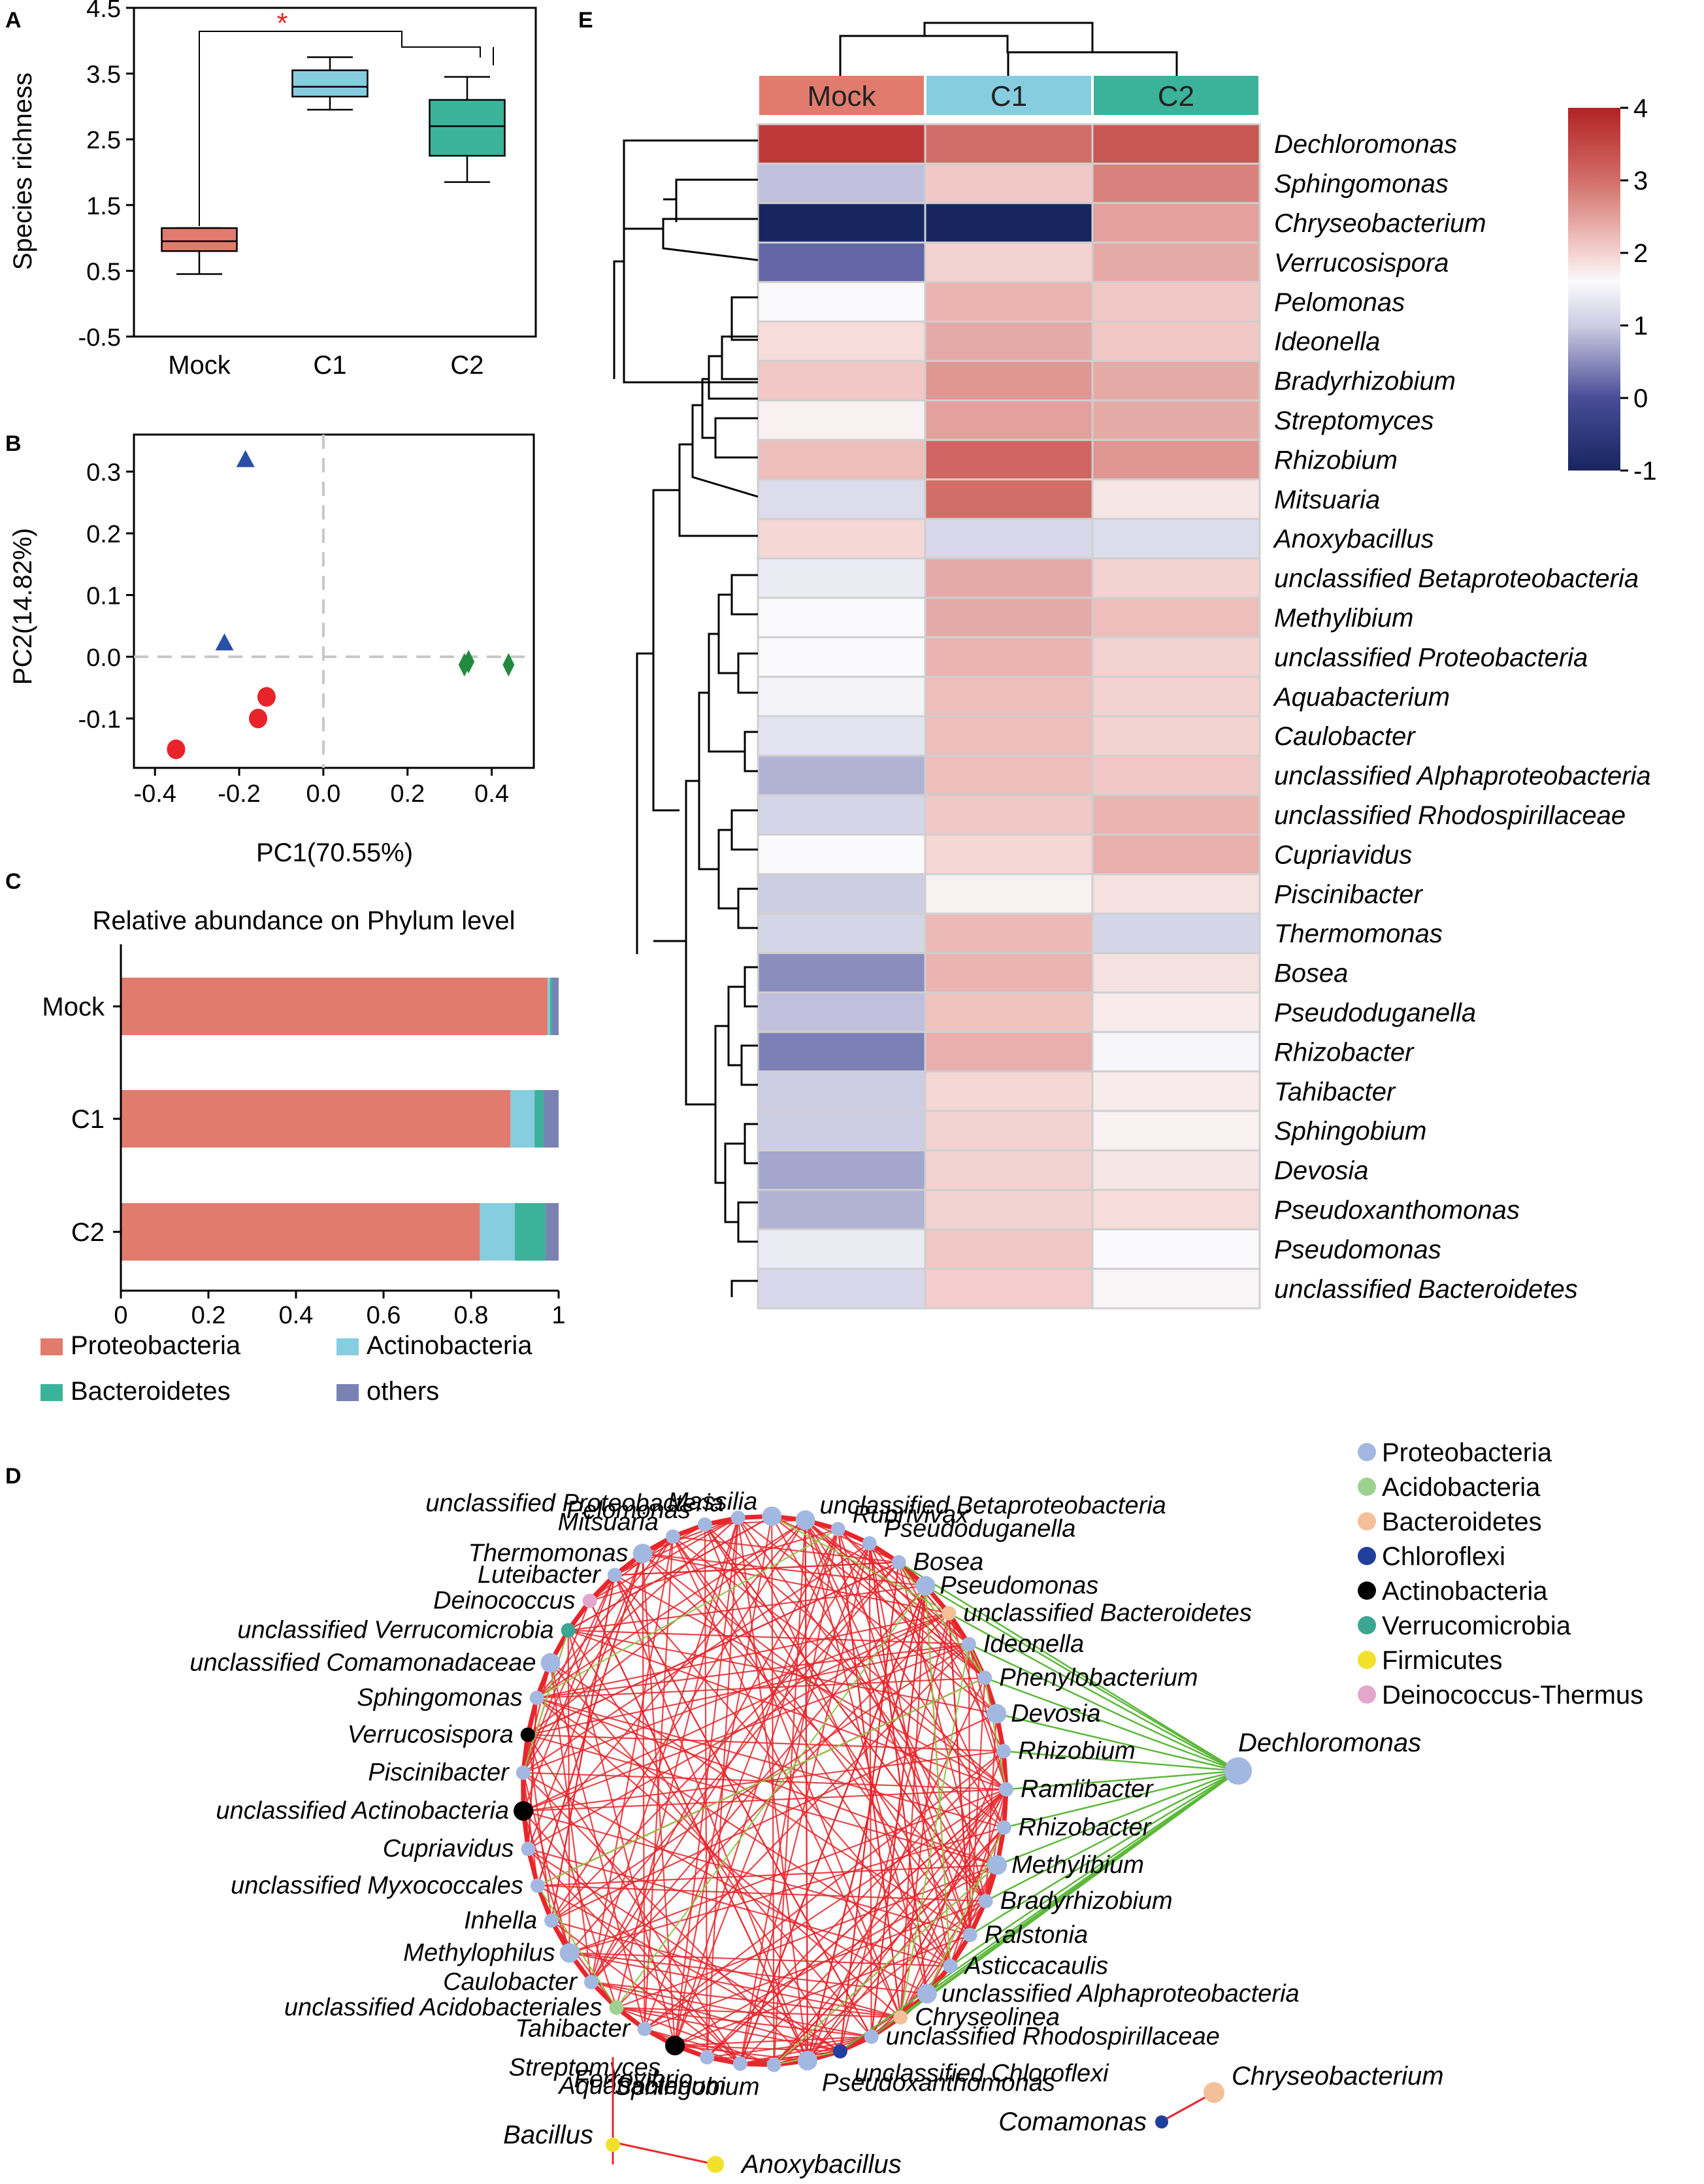  Describe the element at coordinates (443, 2007) in the screenshot. I see `d-node-label: unclassified Acidobacteriales` at that location.